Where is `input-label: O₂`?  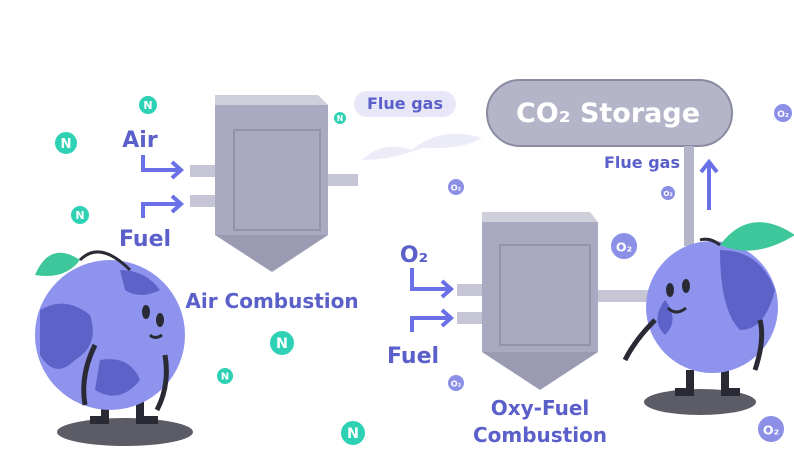
input-label: O₂ is located at coordinates (414, 255).